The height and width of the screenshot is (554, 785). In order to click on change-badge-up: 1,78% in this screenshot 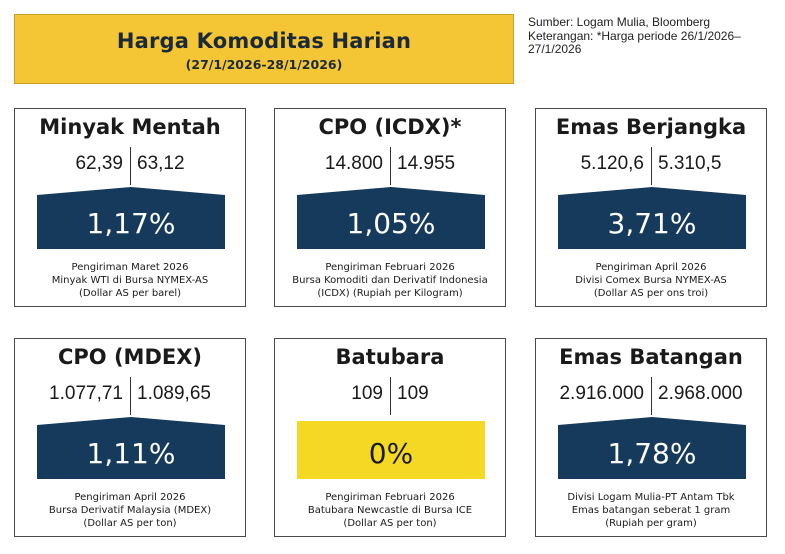, I will do `click(652, 448)`.